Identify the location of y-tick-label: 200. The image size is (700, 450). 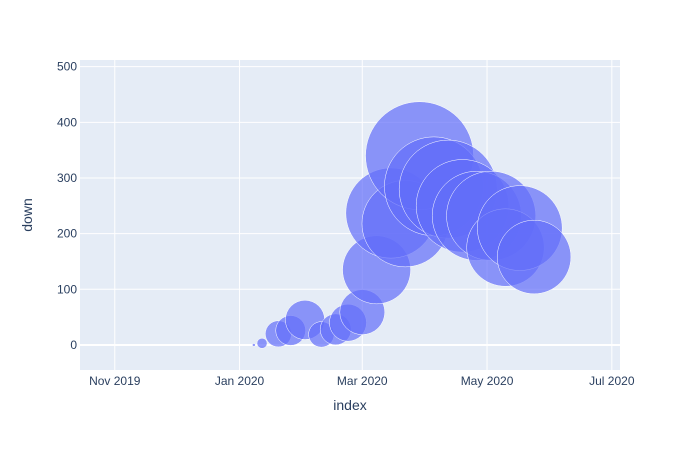
(67, 234).